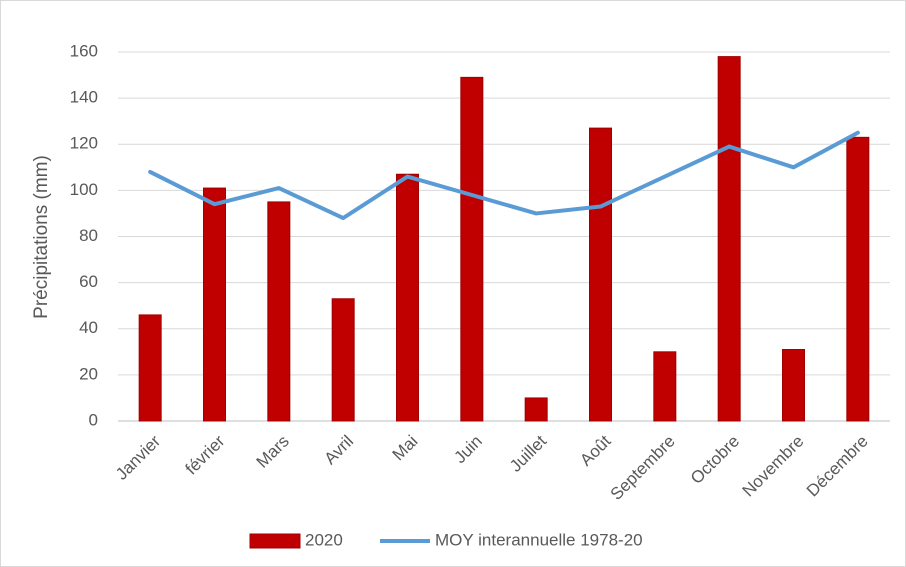 Image resolution: width=906 pixels, height=567 pixels. I want to click on y-tick-label: 160, so click(84, 50).